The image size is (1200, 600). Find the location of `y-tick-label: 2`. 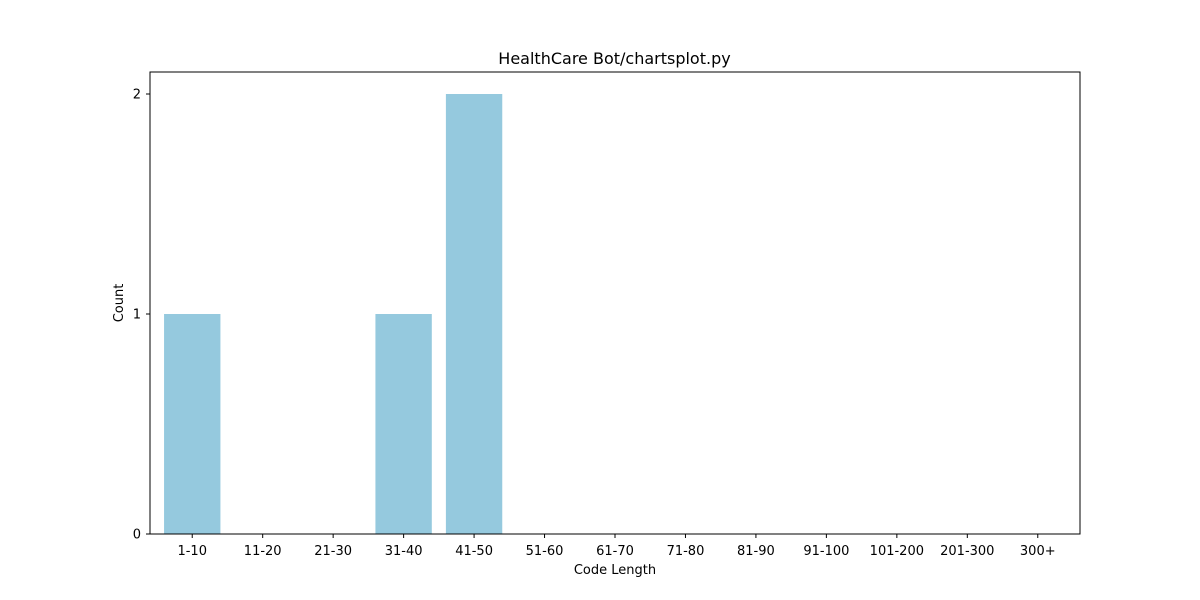

y-tick-label: 2 is located at coordinates (137, 95).